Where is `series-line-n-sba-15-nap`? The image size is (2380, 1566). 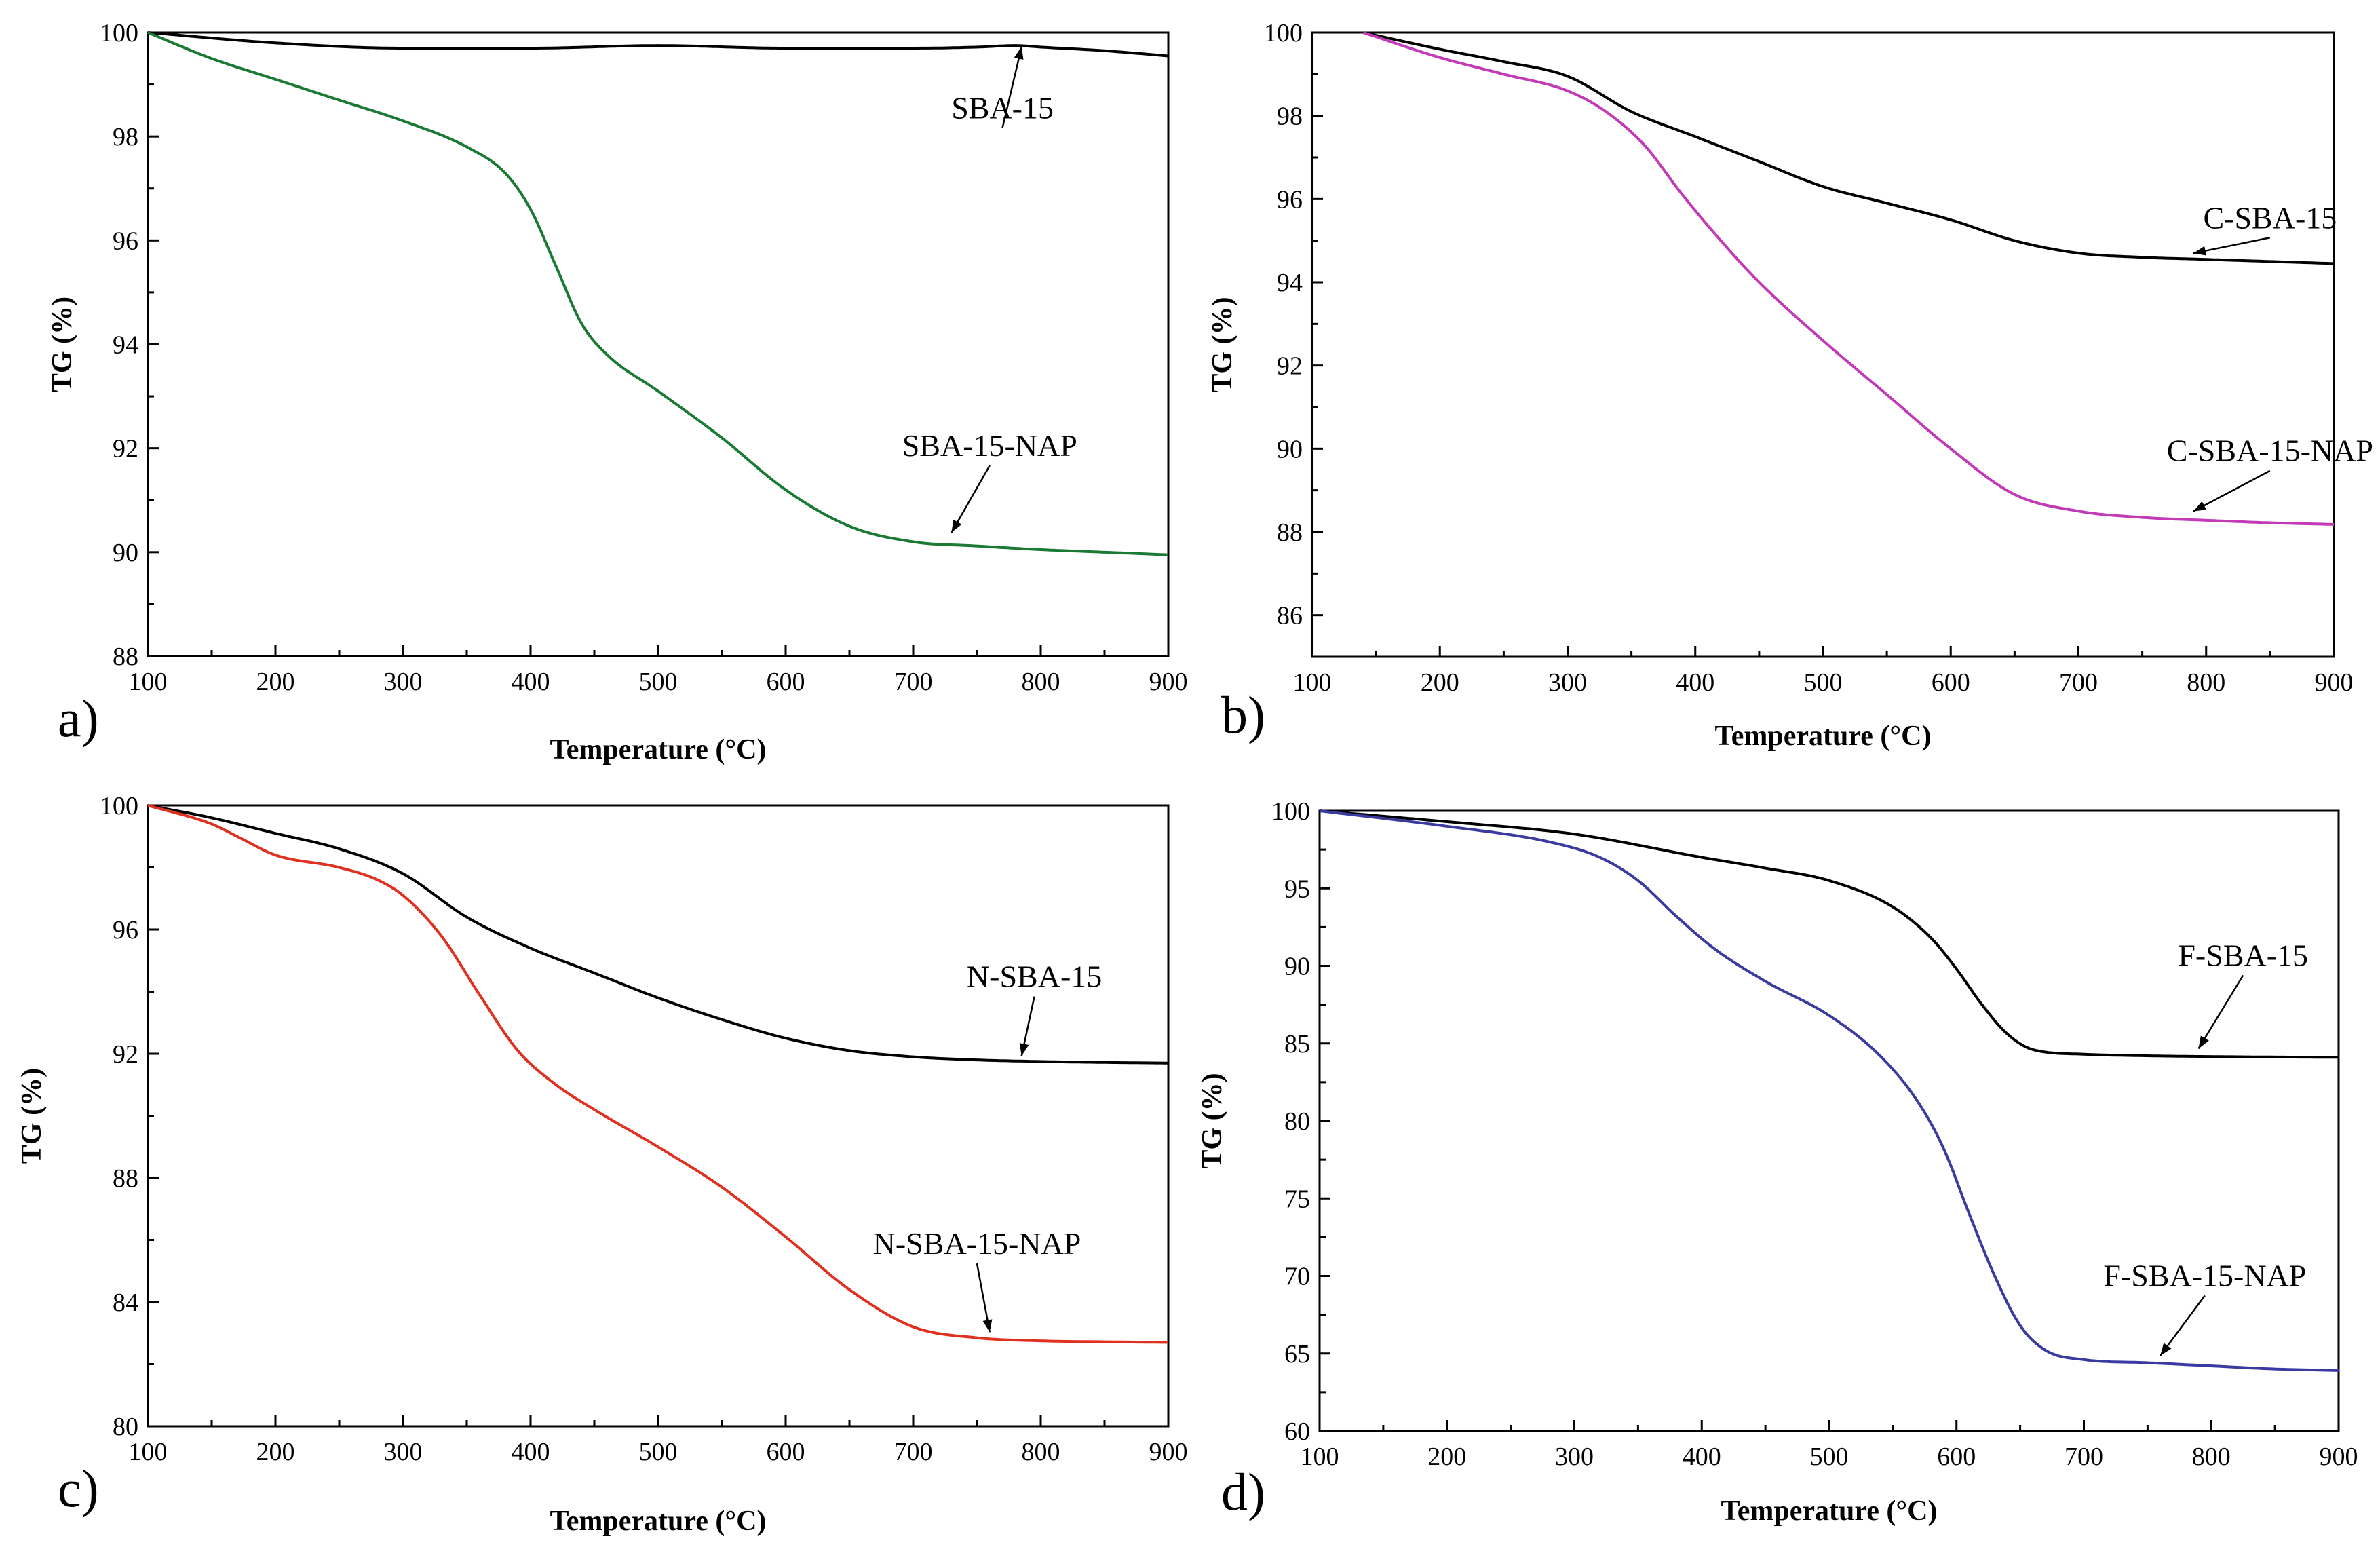
series-line-n-sba-15-nap is located at coordinates (658, 1074).